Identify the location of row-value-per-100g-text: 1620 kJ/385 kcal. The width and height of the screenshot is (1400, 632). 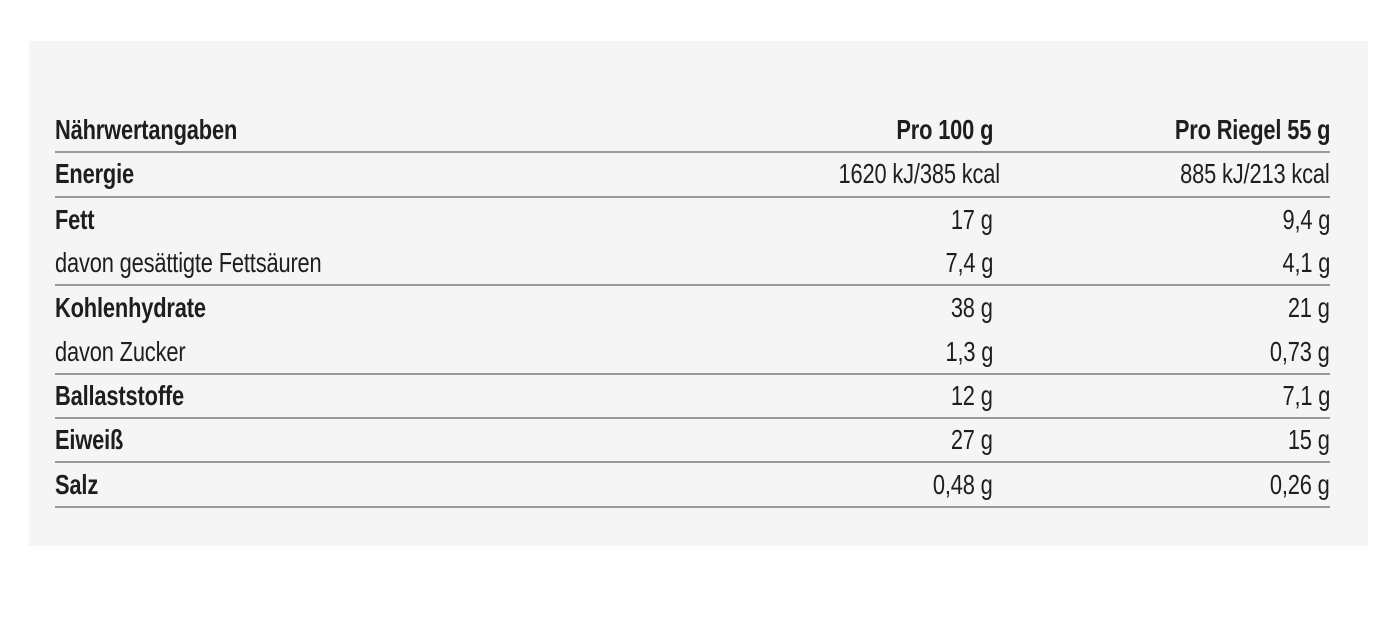
(919, 174).